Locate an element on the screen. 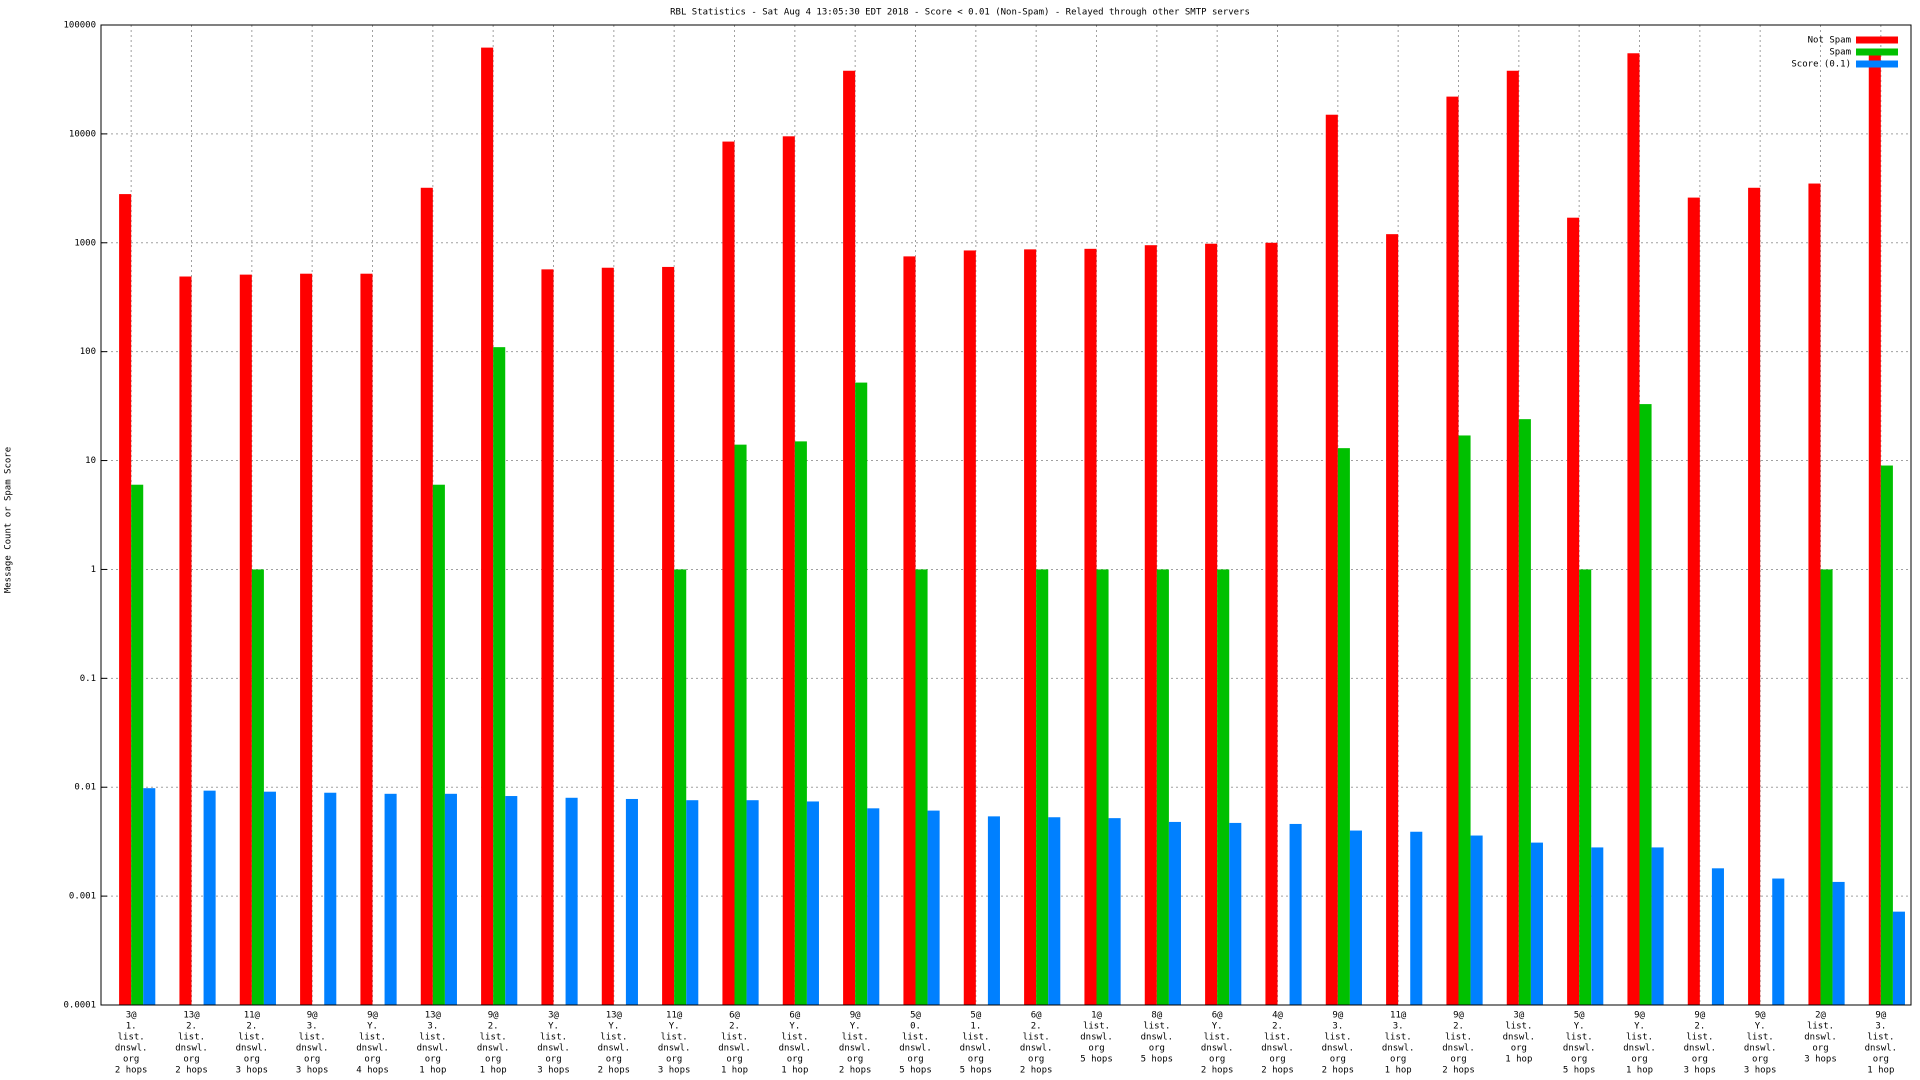  y-axis-label: Message Count or Spam Score is located at coordinates (9, 520).